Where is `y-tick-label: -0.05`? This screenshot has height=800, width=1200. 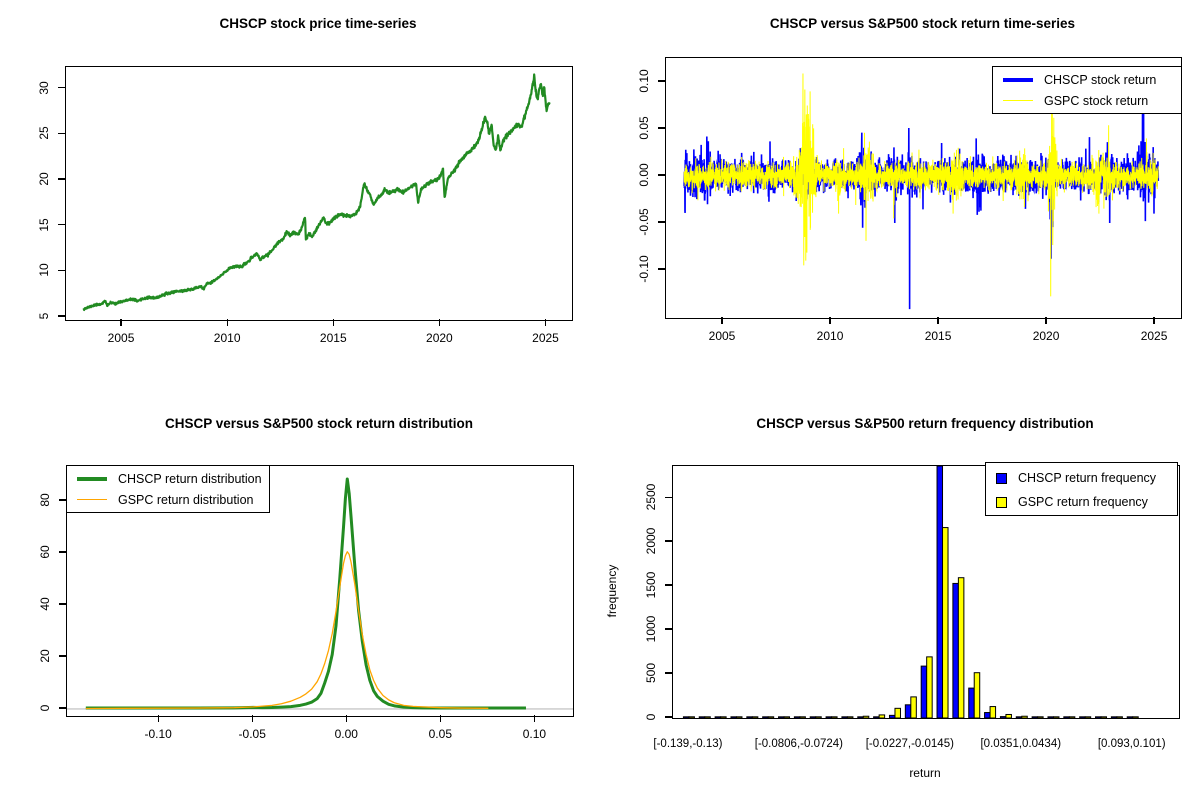 y-tick-label: -0.05 is located at coordinates (644, 222).